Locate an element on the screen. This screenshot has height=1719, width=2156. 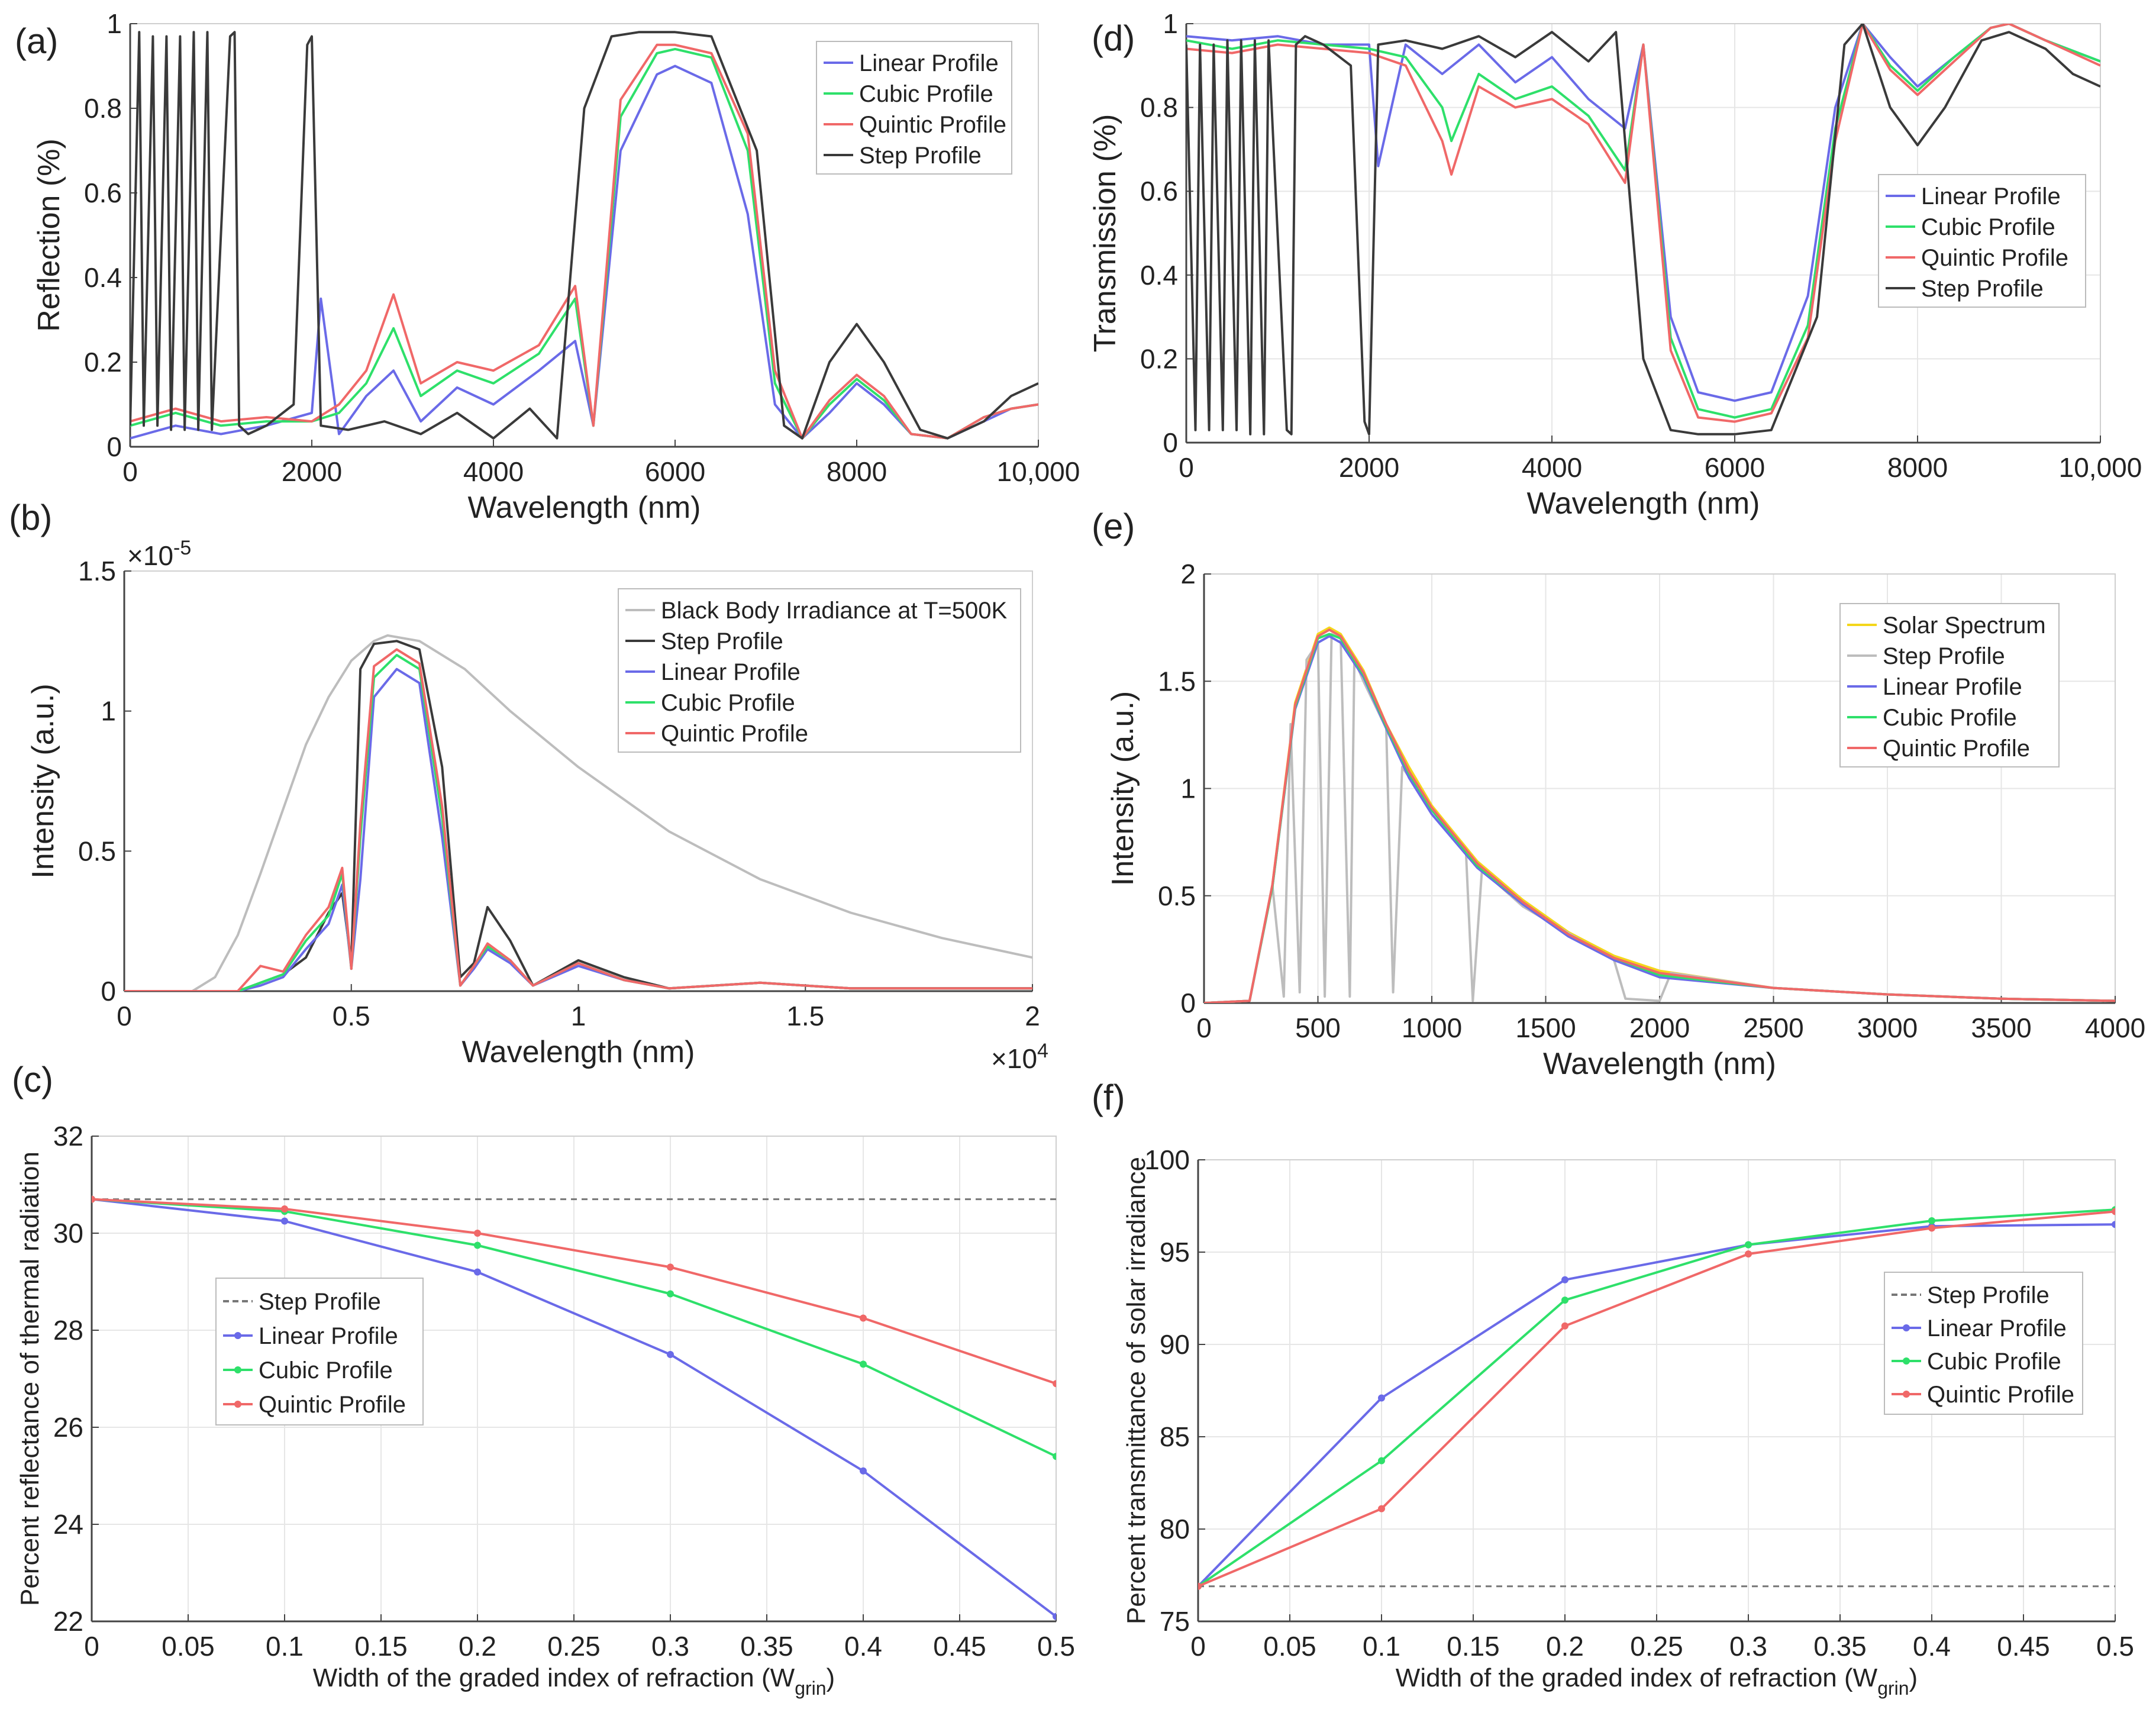
panel-label: (f) is located at coordinates (1108, 1097).